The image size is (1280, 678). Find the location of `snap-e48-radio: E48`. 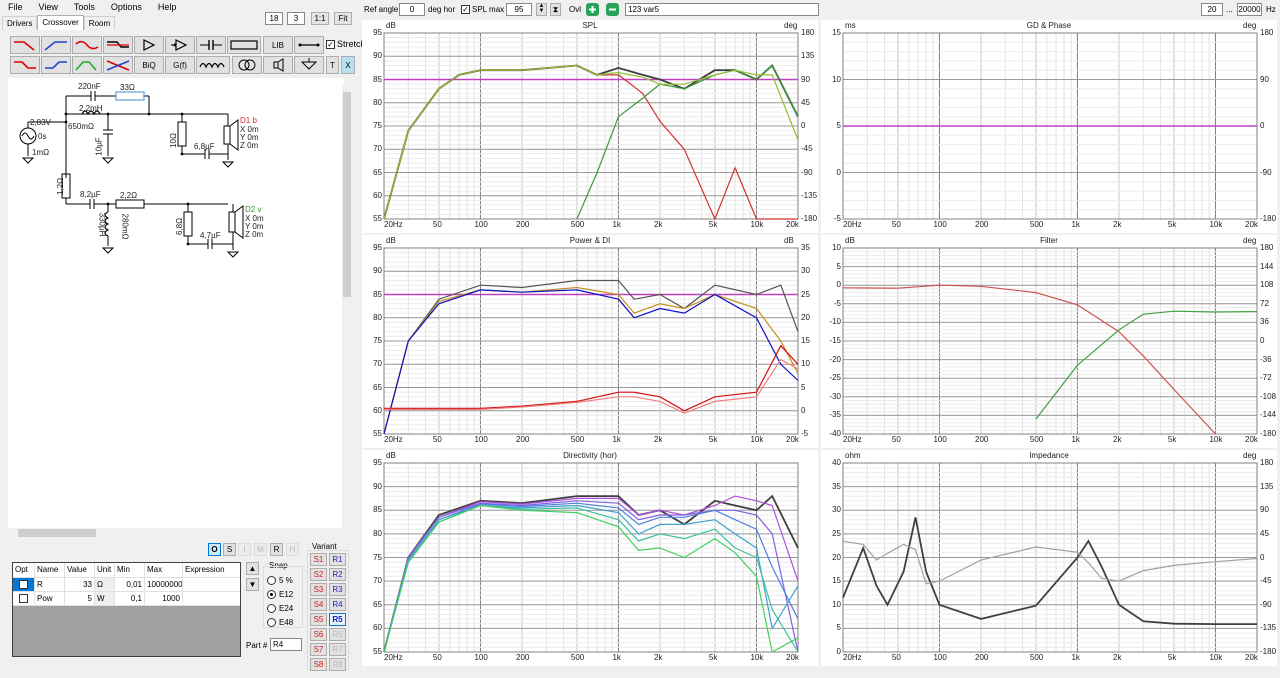

snap-e48-radio: E48 is located at coordinates (280, 622).